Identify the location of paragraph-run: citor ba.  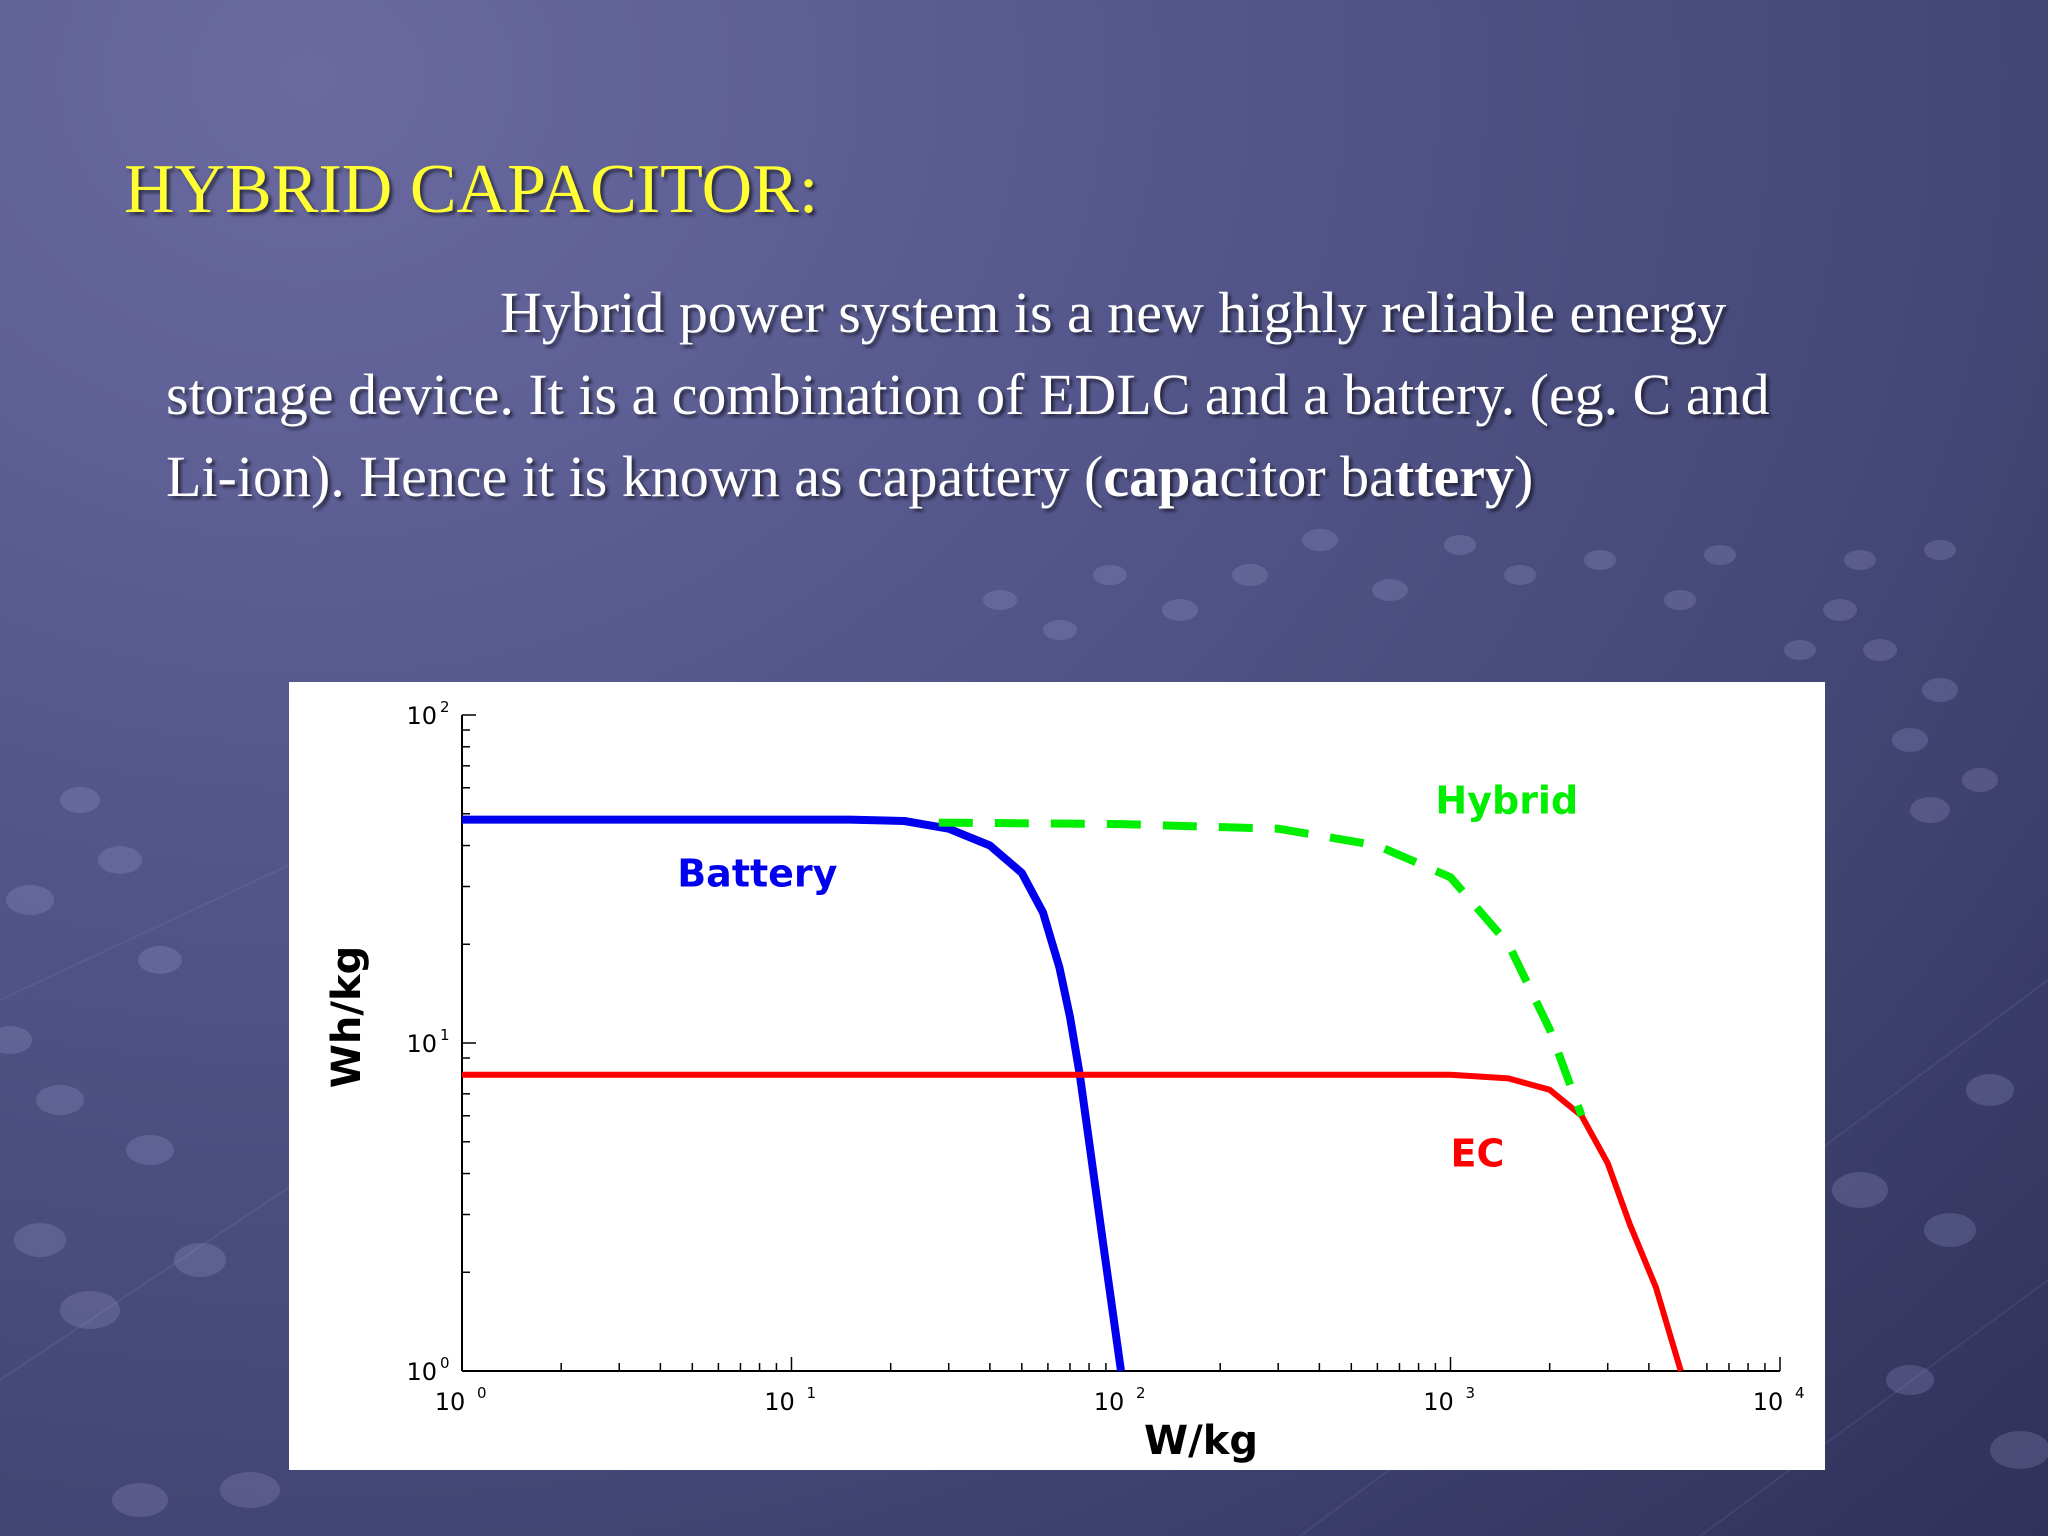
(1307, 476).